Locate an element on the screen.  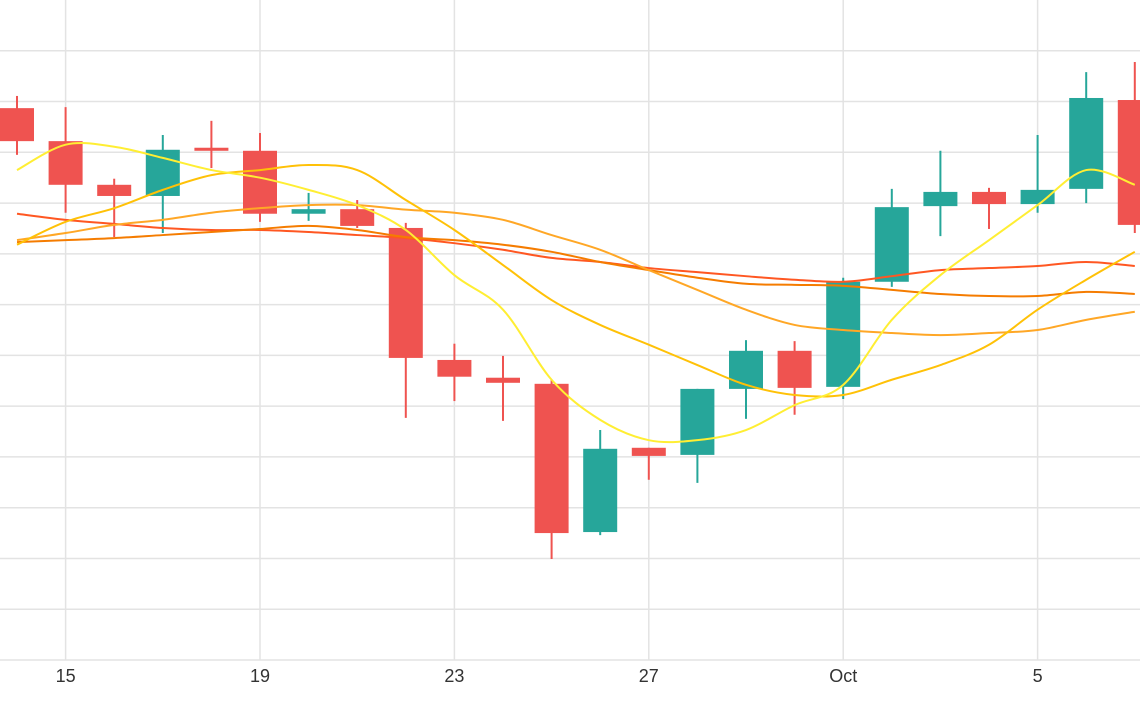
x-tick-label: 15 is located at coordinates (66, 676).